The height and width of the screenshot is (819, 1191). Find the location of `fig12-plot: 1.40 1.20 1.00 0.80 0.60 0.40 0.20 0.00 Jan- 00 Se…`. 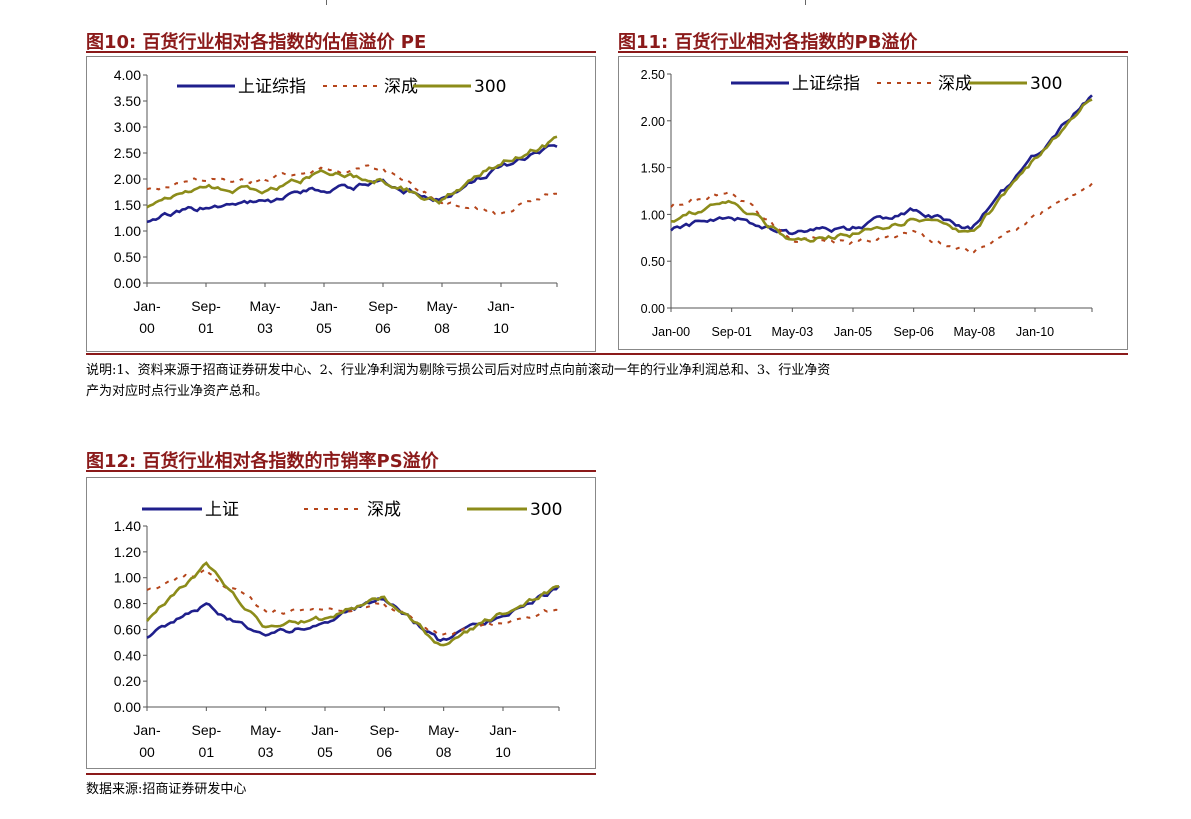

fig12-plot: 1.40 1.20 1.00 0.80 0.60 0.40 0.20 0.00 Jan- 00 Se… is located at coordinates (338, 630).